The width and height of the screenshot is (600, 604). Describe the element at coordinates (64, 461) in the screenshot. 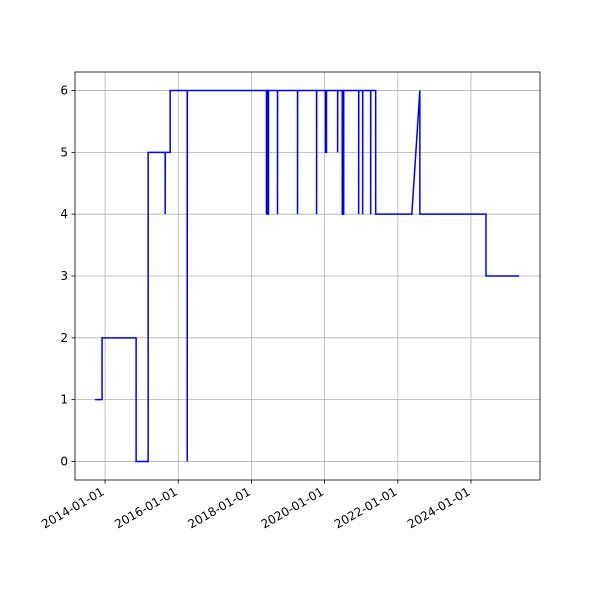

I see `y-tick-label: 0` at that location.